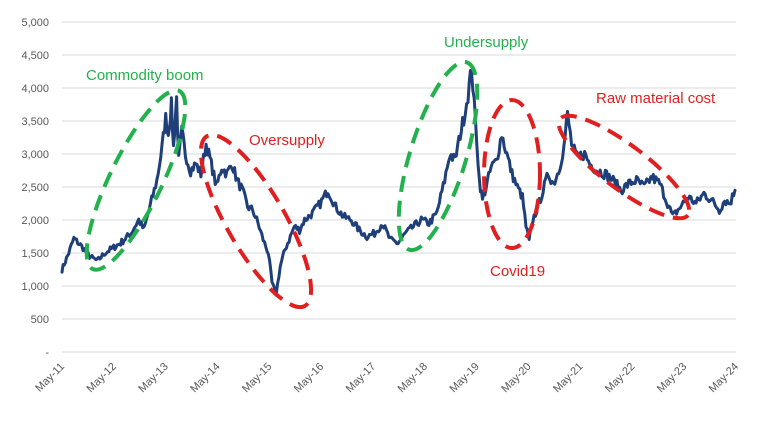 The height and width of the screenshot is (425, 761). I want to click on x-tick-label: May-15, so click(257, 378).